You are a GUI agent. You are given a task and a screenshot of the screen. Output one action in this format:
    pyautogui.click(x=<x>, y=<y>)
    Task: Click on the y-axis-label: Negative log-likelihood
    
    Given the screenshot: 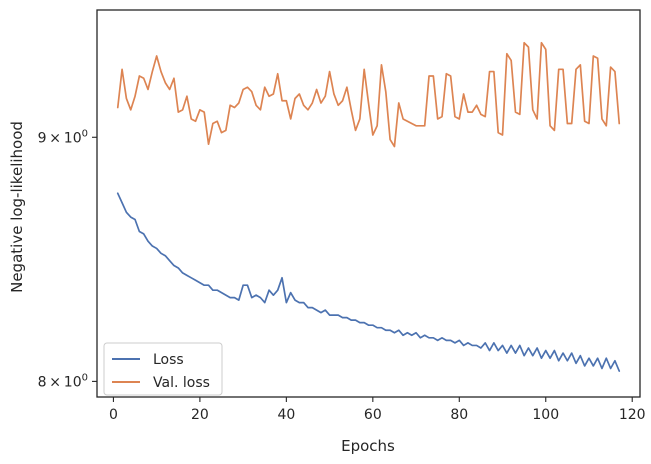 What is the action you would take?
    pyautogui.click(x=17, y=207)
    